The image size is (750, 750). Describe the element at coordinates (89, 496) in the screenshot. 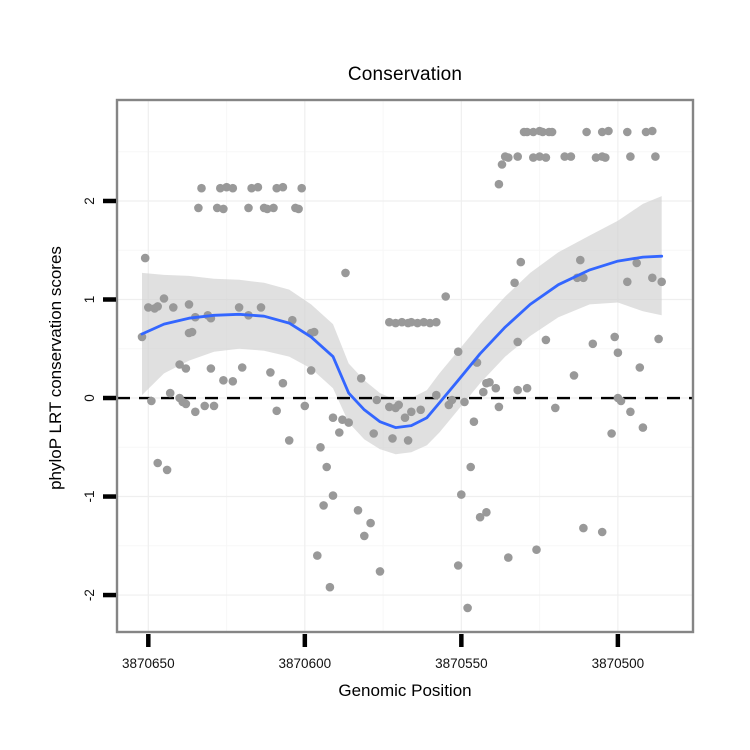

I see `y-tick-label: -1` at that location.